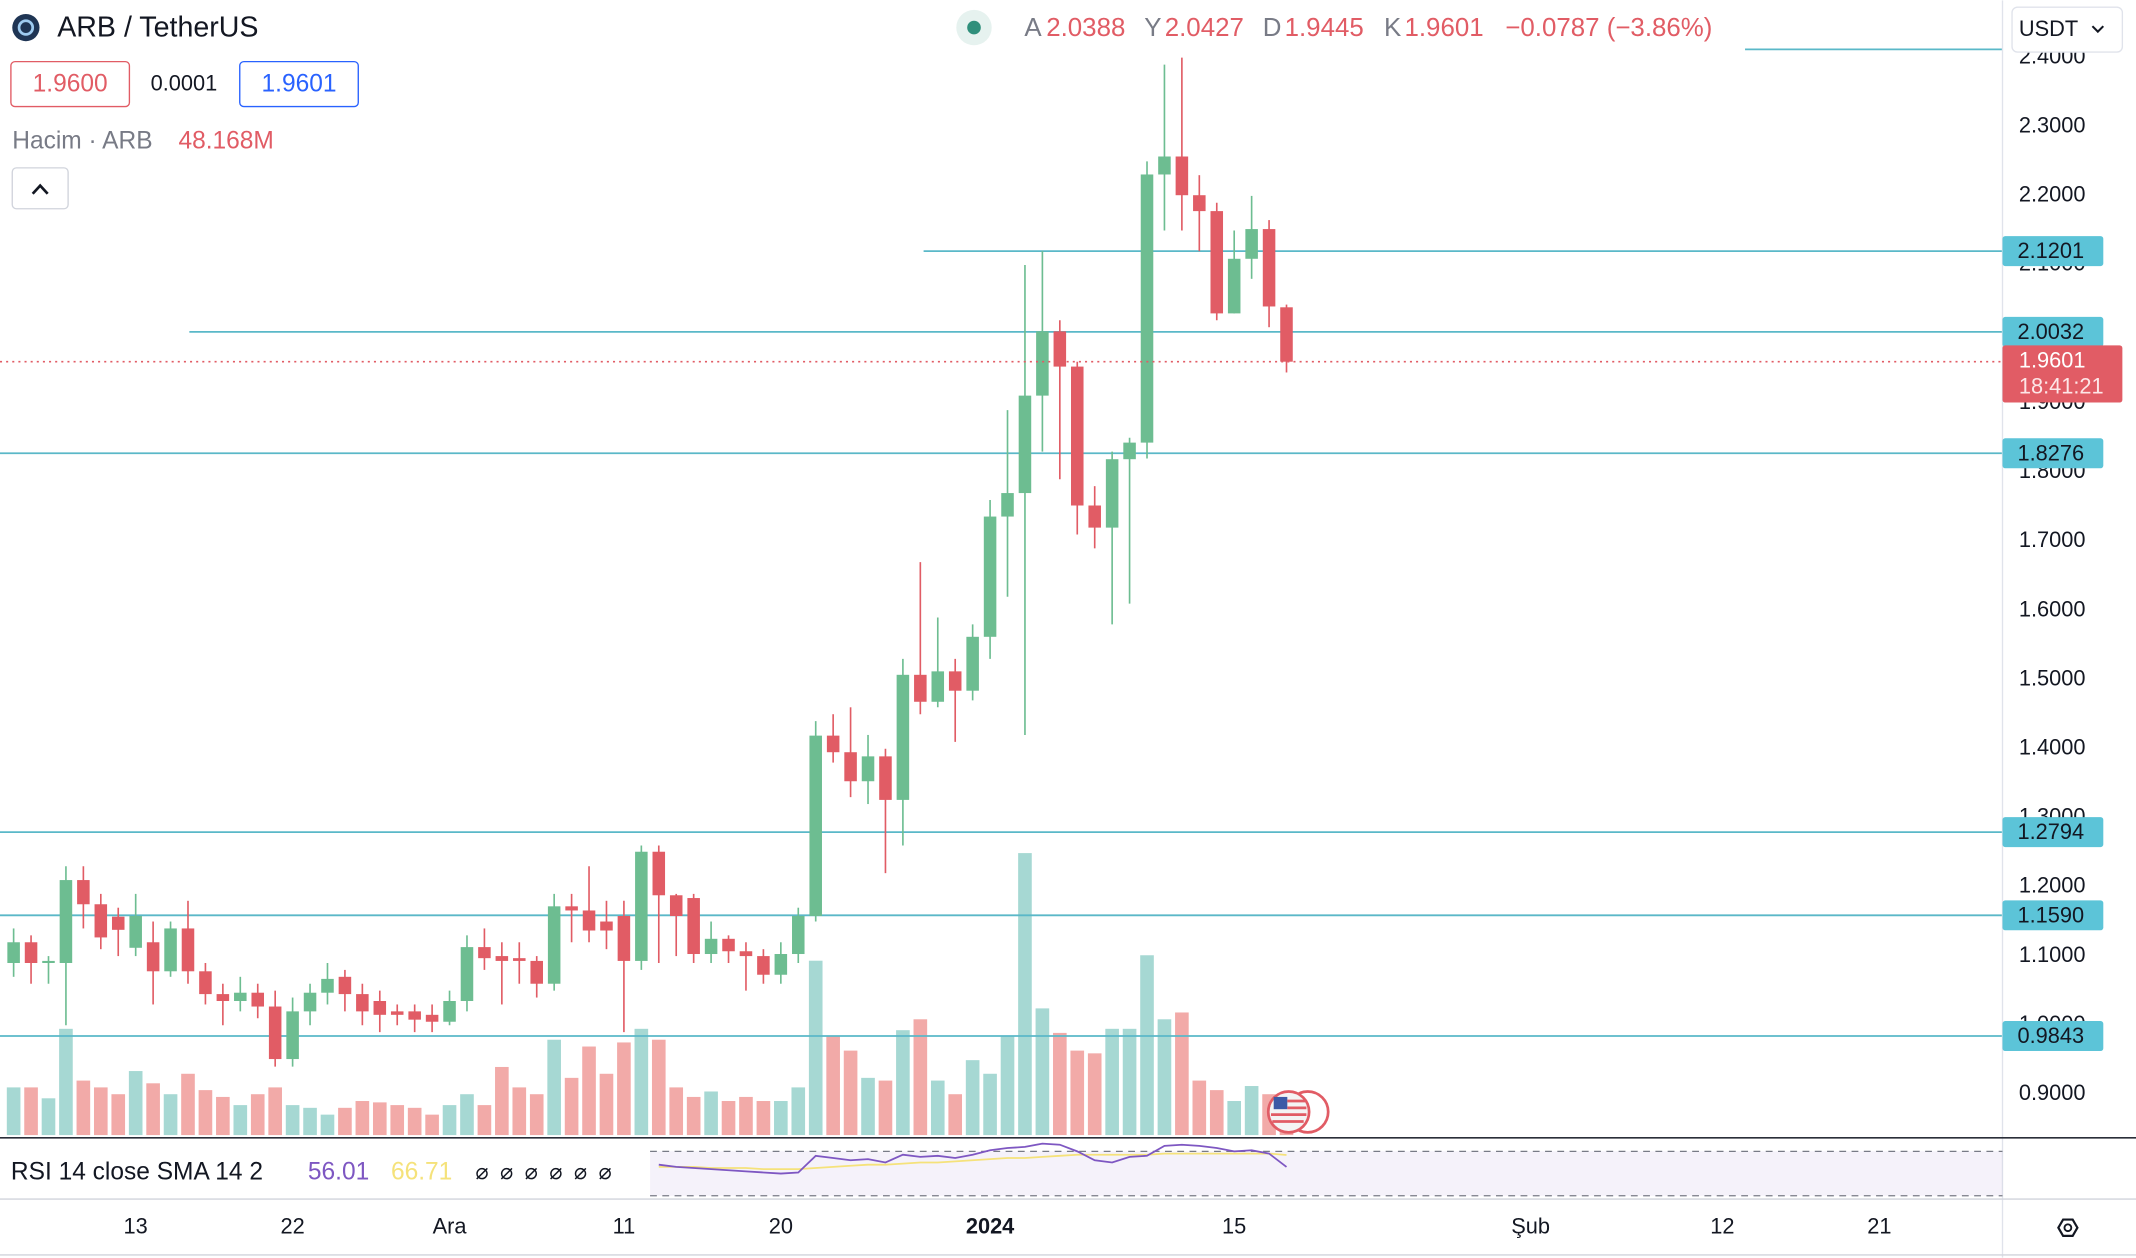  What do you see at coordinates (1879, 1225) in the screenshot?
I see `x-tick-label: 21` at bounding box center [1879, 1225].